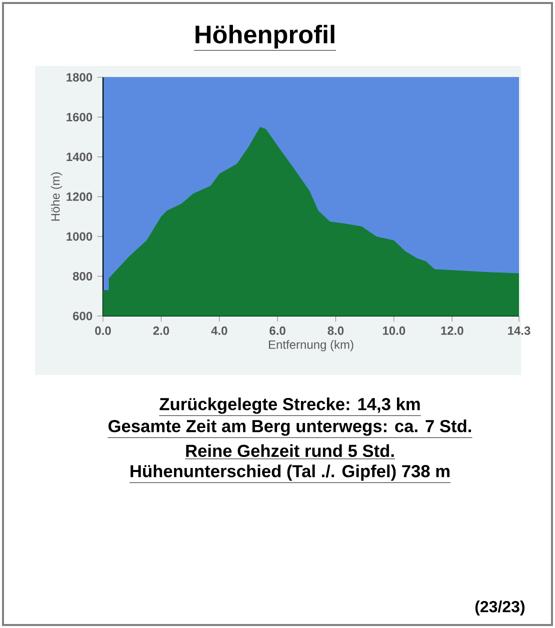 The image size is (555, 628). I want to click on y-tick-label: 1200, so click(79, 196).